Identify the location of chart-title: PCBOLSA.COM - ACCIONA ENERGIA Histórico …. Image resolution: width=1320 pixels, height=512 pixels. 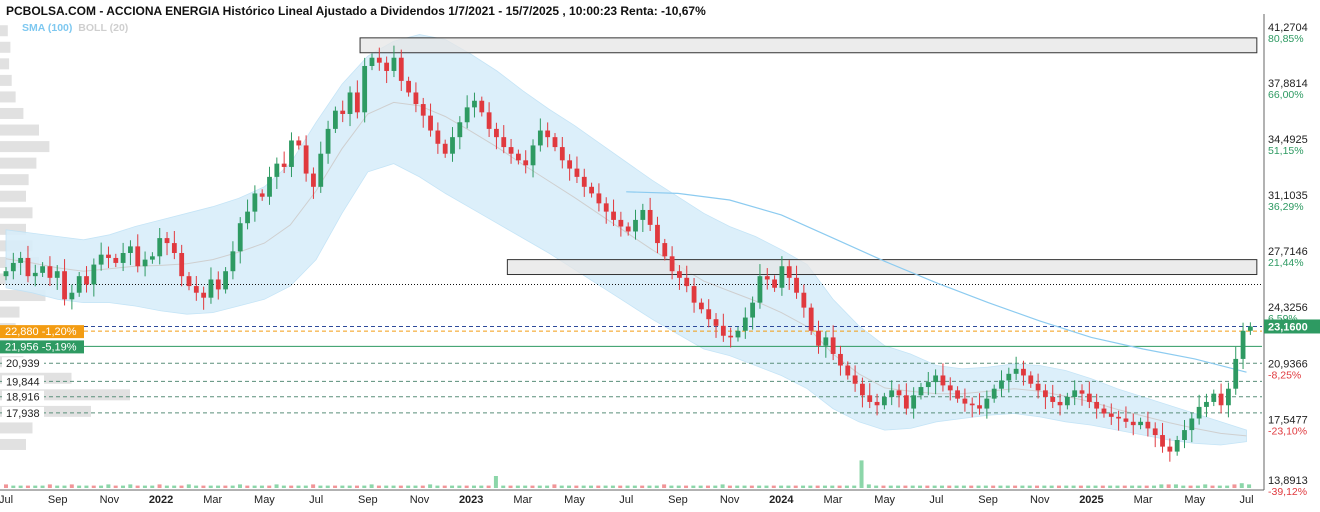
(356, 11).